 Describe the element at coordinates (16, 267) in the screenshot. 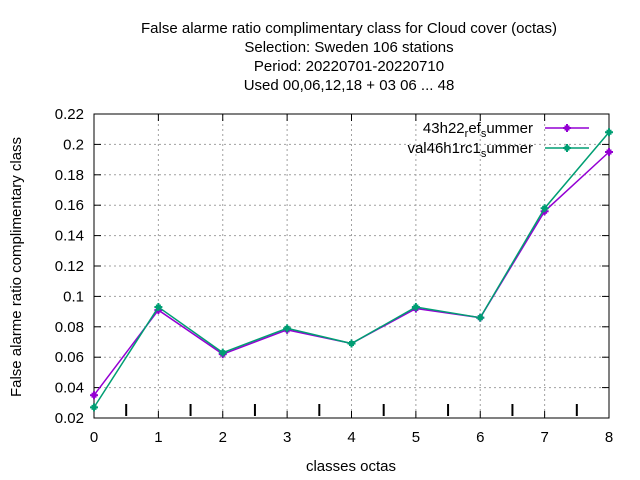

I see `y-axis-label: False alarme ratio complimentary class` at that location.